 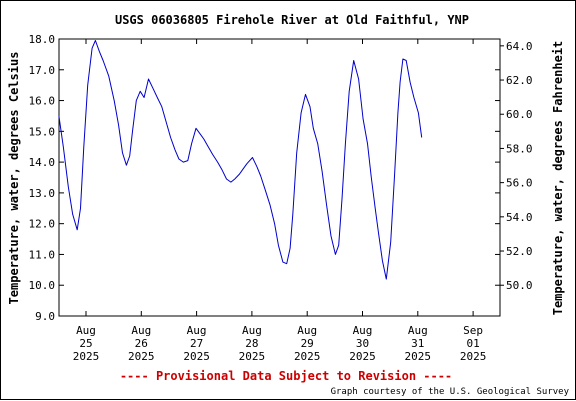 I want to click on x-tick-label-day: 31, so click(x=417, y=343).